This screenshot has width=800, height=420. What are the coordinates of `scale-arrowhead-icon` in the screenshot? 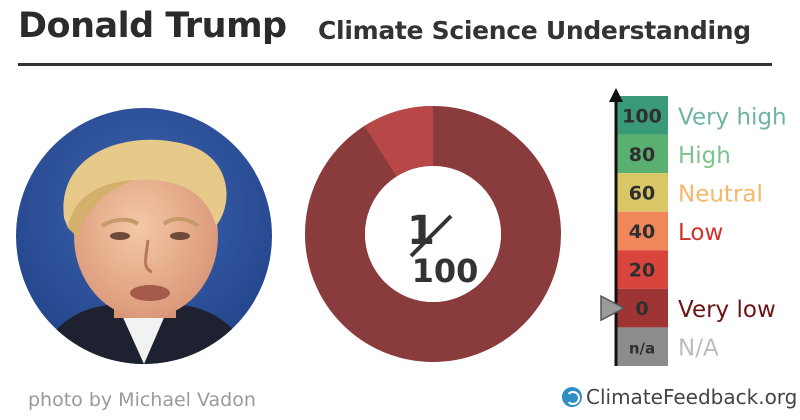 It's located at (616, 95).